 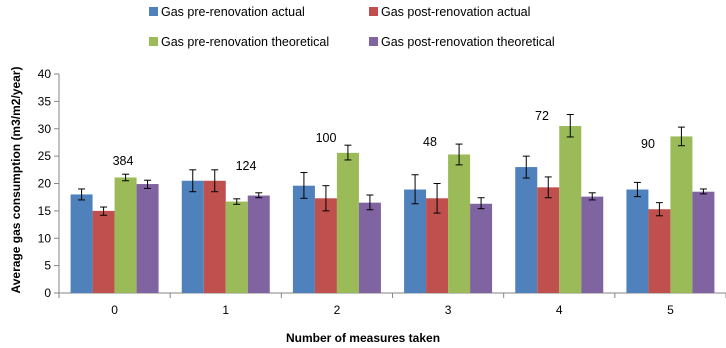 What do you see at coordinates (16, 180) in the screenshot?
I see `y-axis-title: Average gas consumption (m3/m2/year)` at bounding box center [16, 180].